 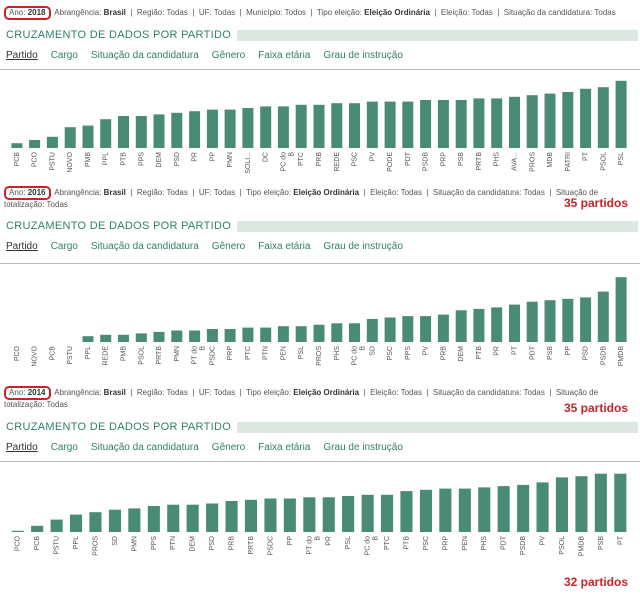 I want to click on year-box: Ano: 2018, so click(x=27, y=13).